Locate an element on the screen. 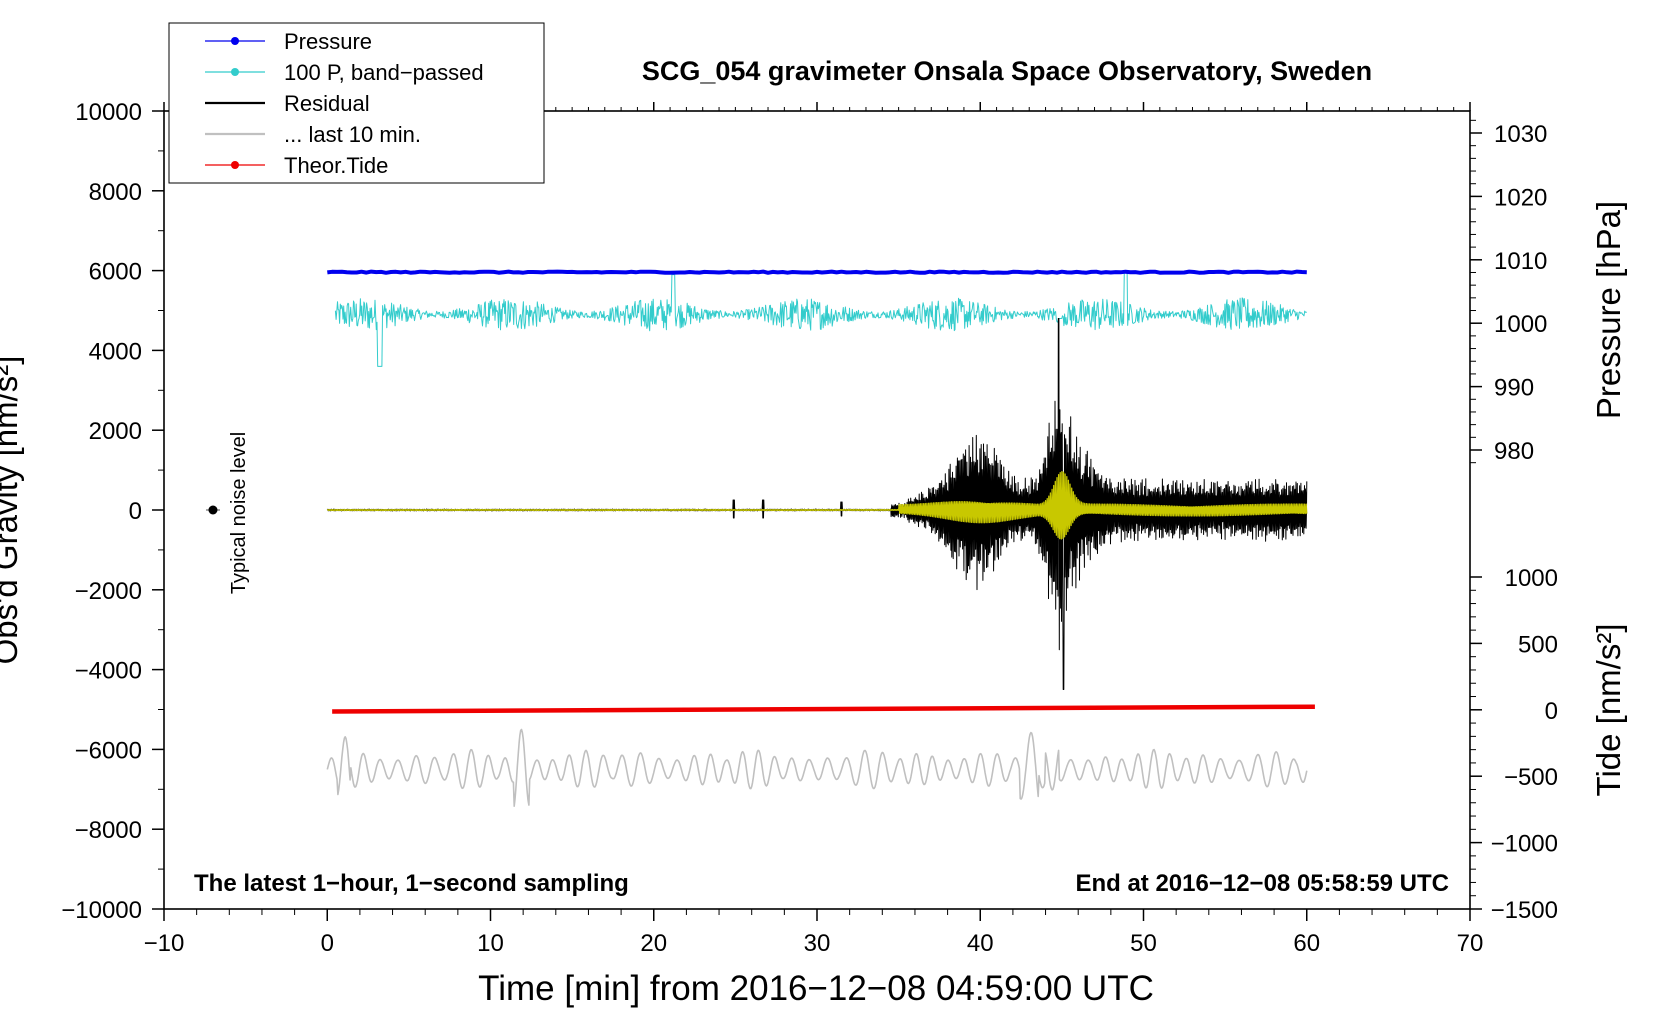  x-tick-label: 50 is located at coordinates (1143, 943).